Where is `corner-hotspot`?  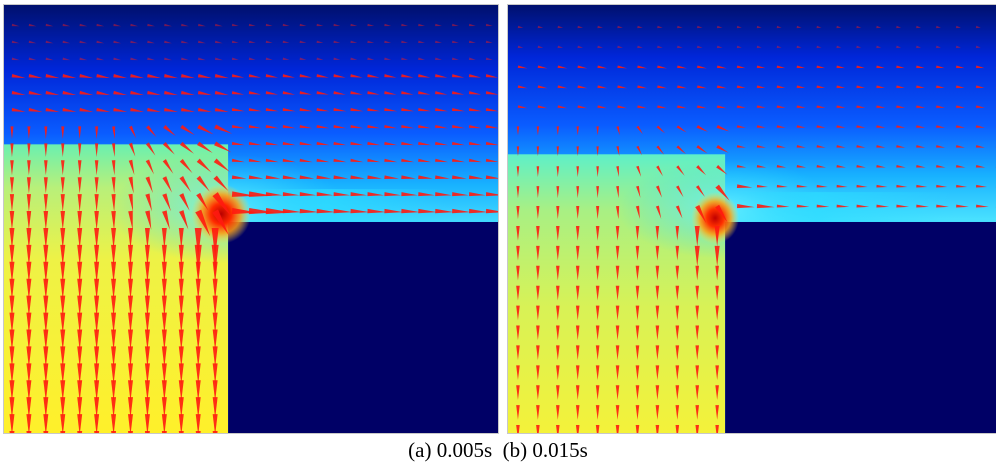
corner-hotspot is located at coordinates (715, 218).